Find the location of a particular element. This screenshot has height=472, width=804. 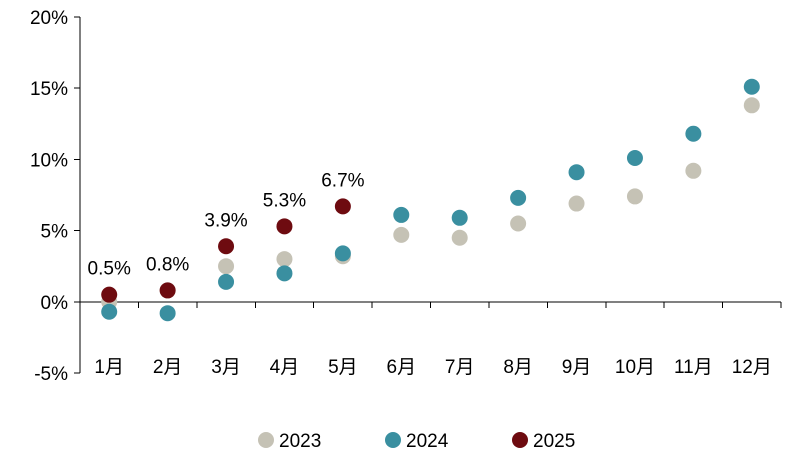

y-tick-label: -5% is located at coordinates (51, 374).